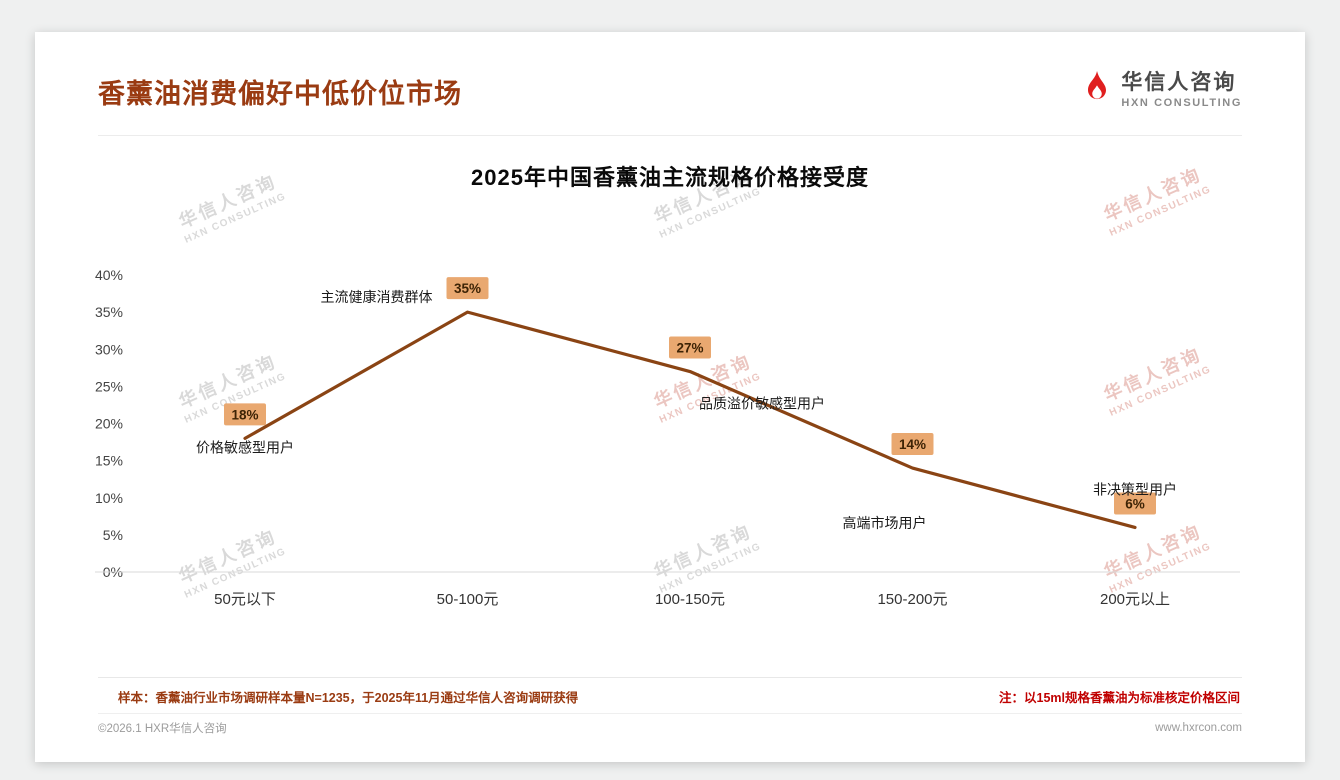 The width and height of the screenshot is (1340, 780). What do you see at coordinates (468, 599) in the screenshot?
I see `x-axis-label: 50-100元` at bounding box center [468, 599].